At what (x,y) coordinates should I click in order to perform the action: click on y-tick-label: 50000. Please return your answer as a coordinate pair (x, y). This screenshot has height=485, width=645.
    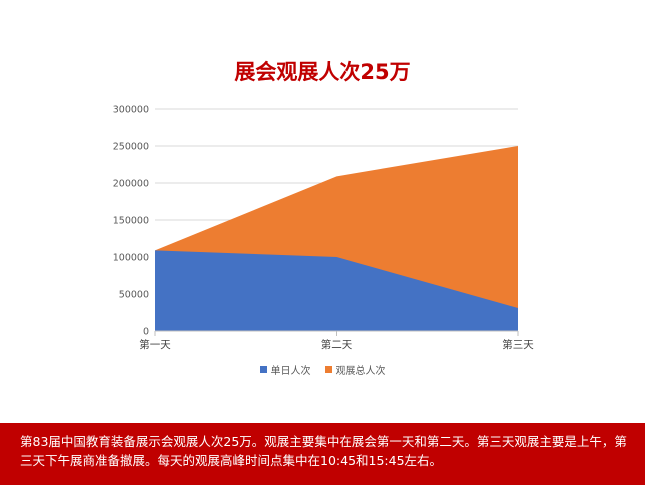
    Looking at the image, I should click on (134, 295).